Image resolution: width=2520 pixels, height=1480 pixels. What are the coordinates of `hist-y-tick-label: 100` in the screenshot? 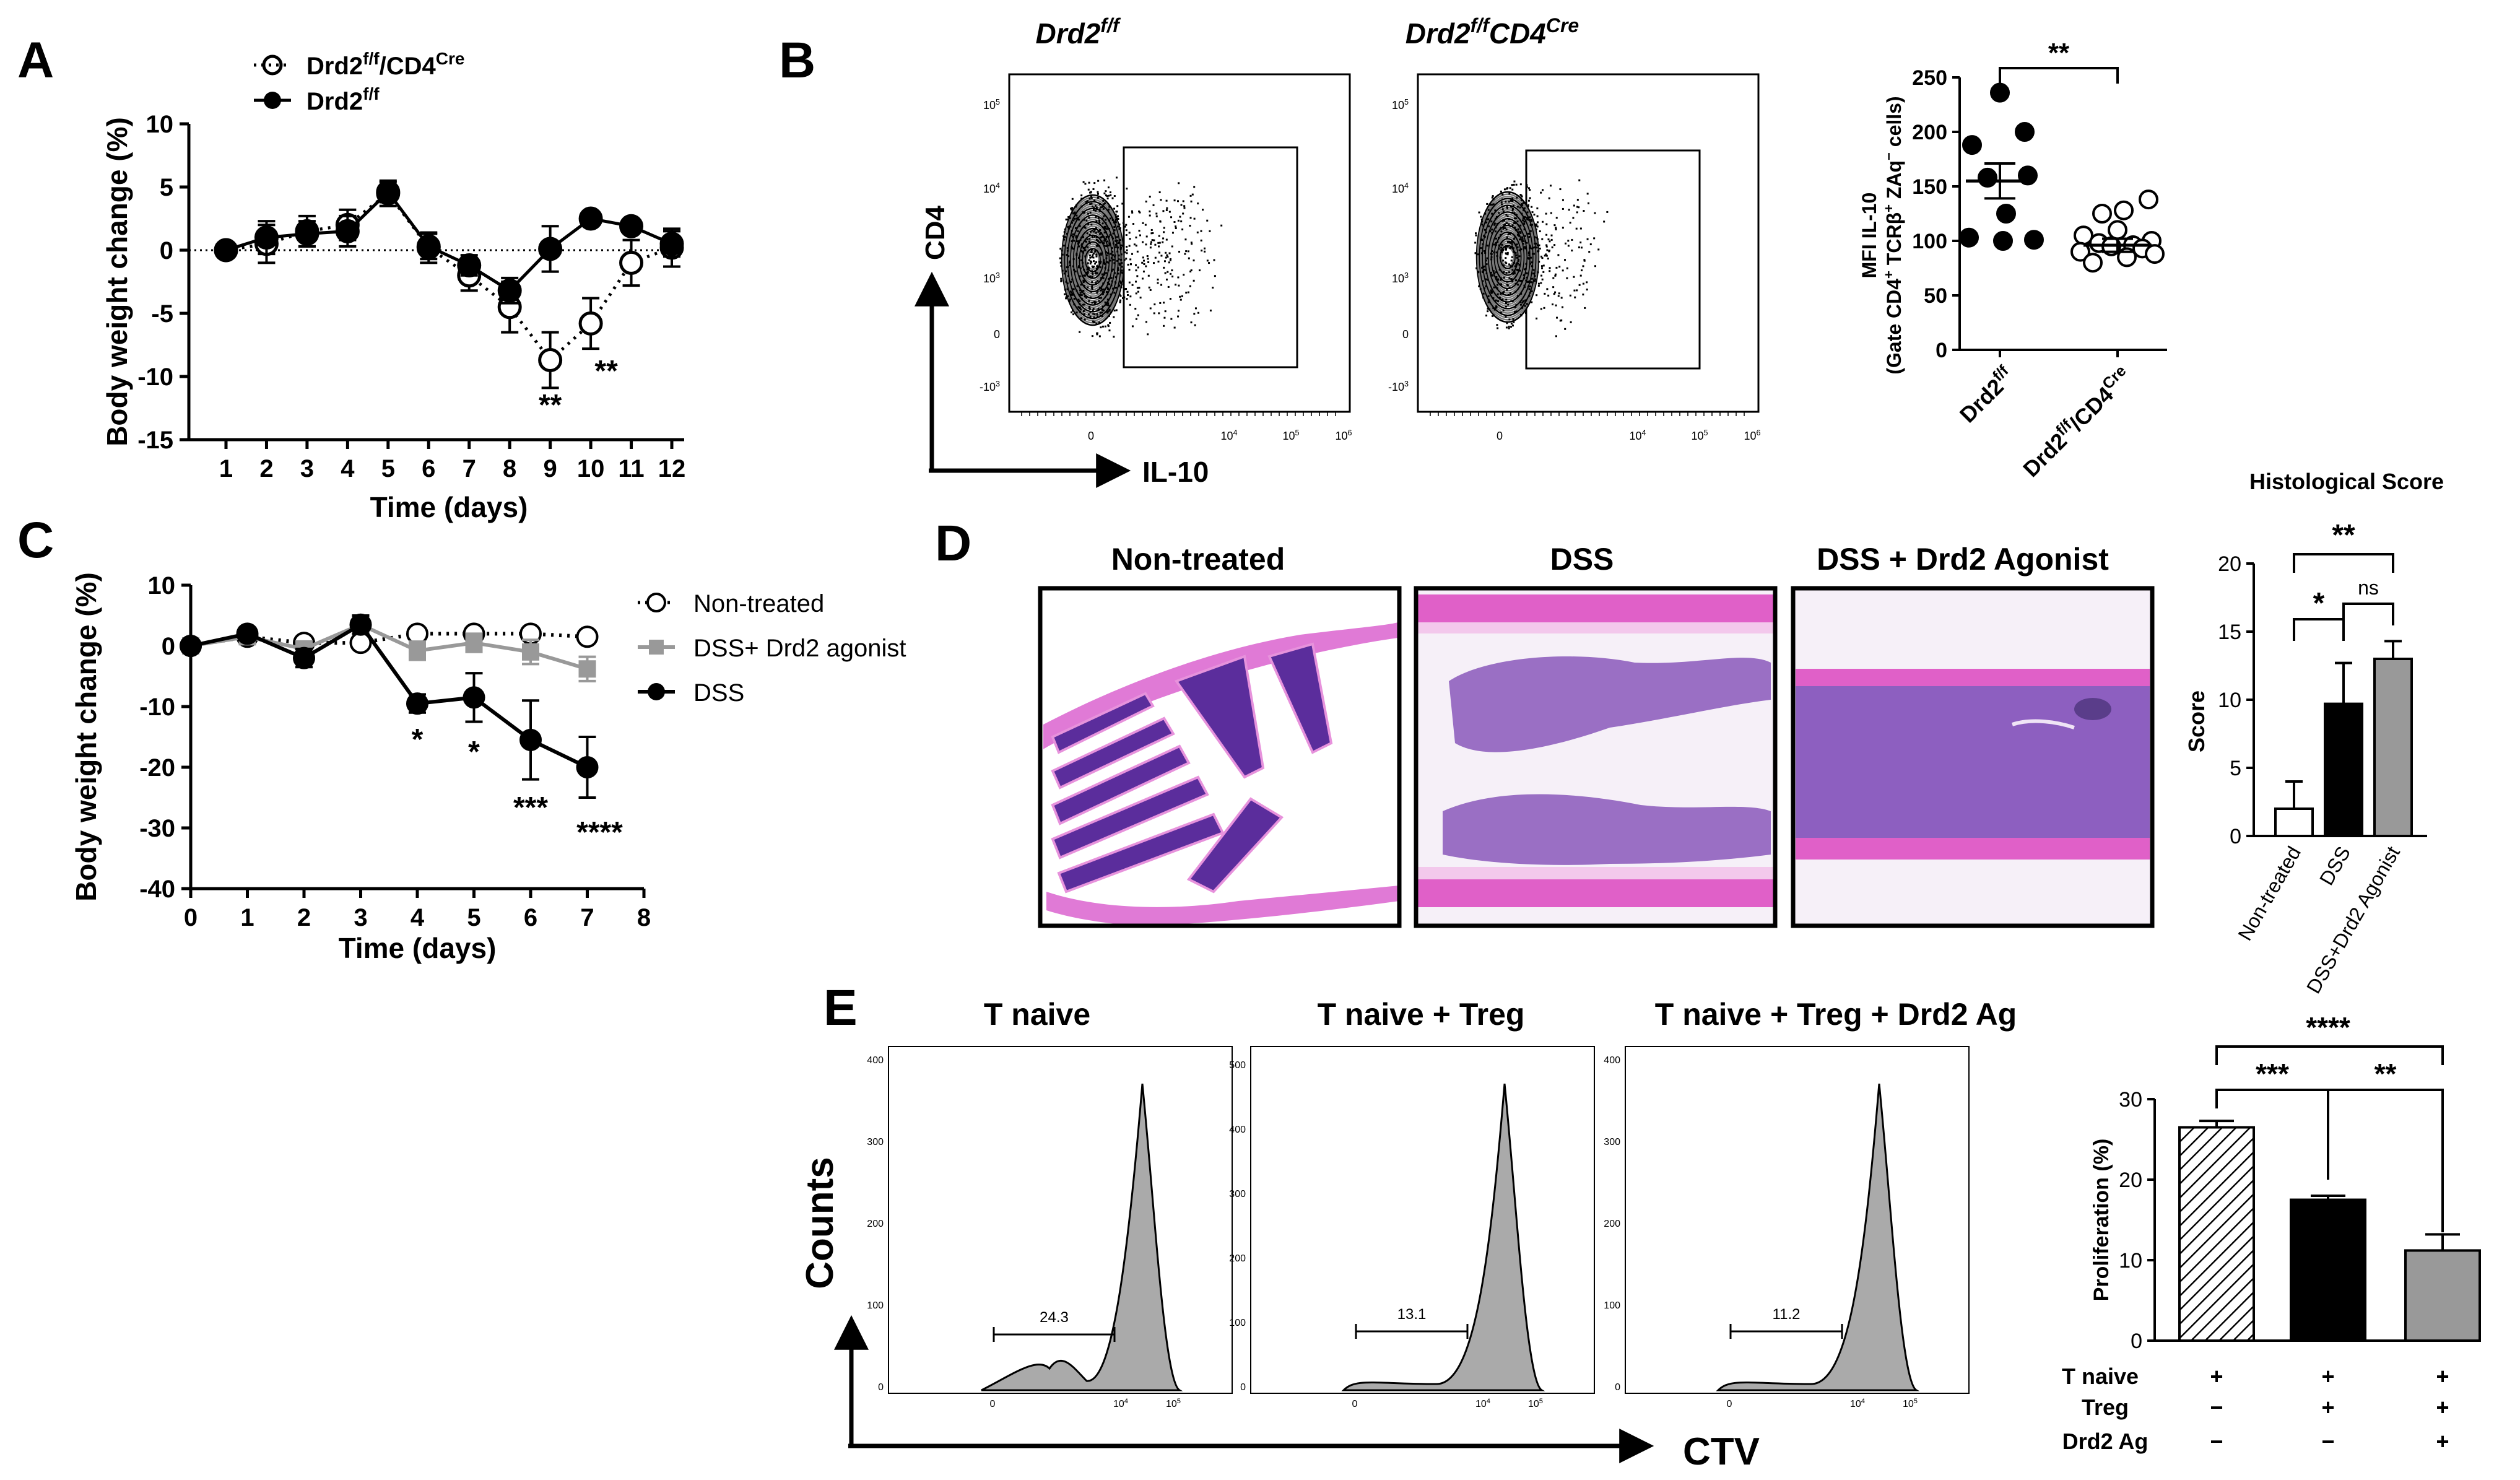 It's located at (1612, 1305).